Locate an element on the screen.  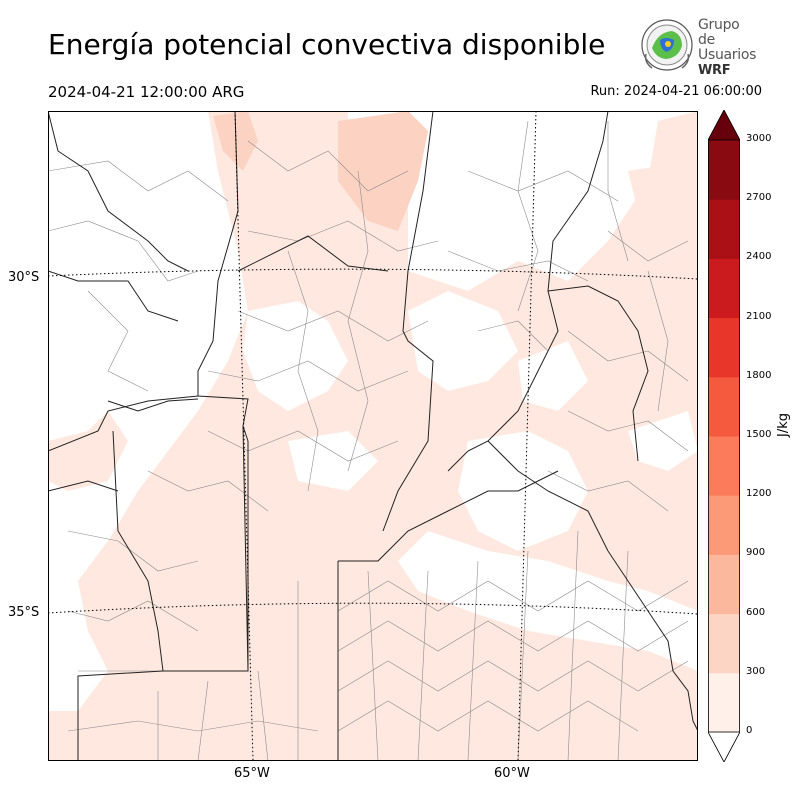
colorbar-unit: J/kg is located at coordinates (783, 425).